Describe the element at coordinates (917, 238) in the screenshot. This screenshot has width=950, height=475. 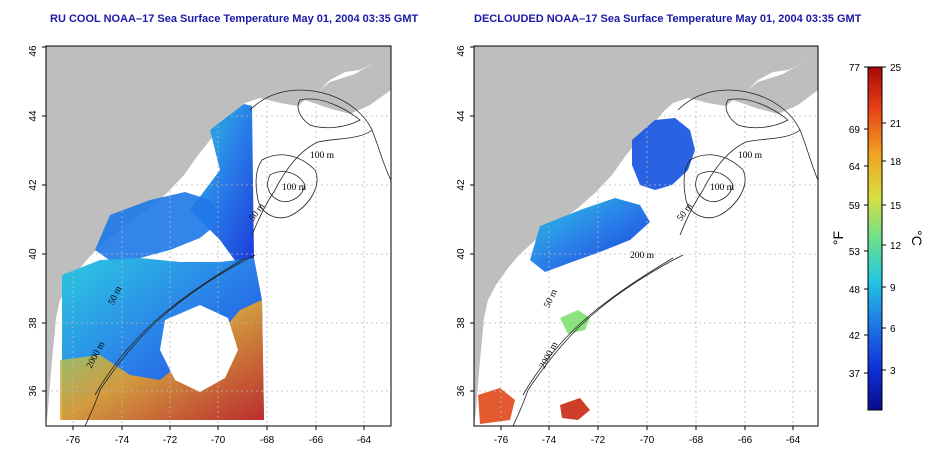
I see `colorbar-celsius-label: °C` at that location.